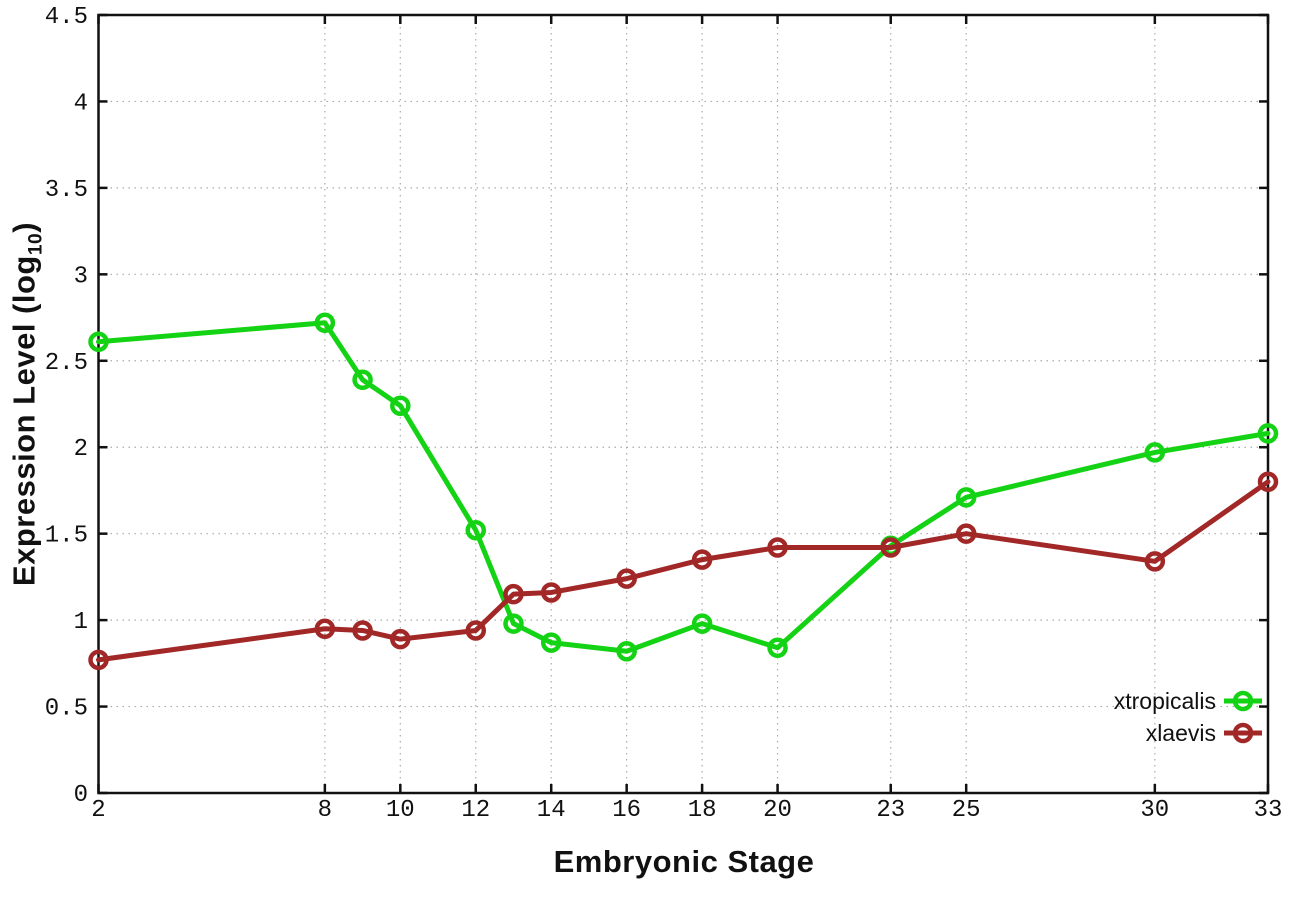 The image size is (1296, 907). Describe the element at coordinates (890, 810) in the screenshot. I see `x-tick-label-23: 23` at that location.